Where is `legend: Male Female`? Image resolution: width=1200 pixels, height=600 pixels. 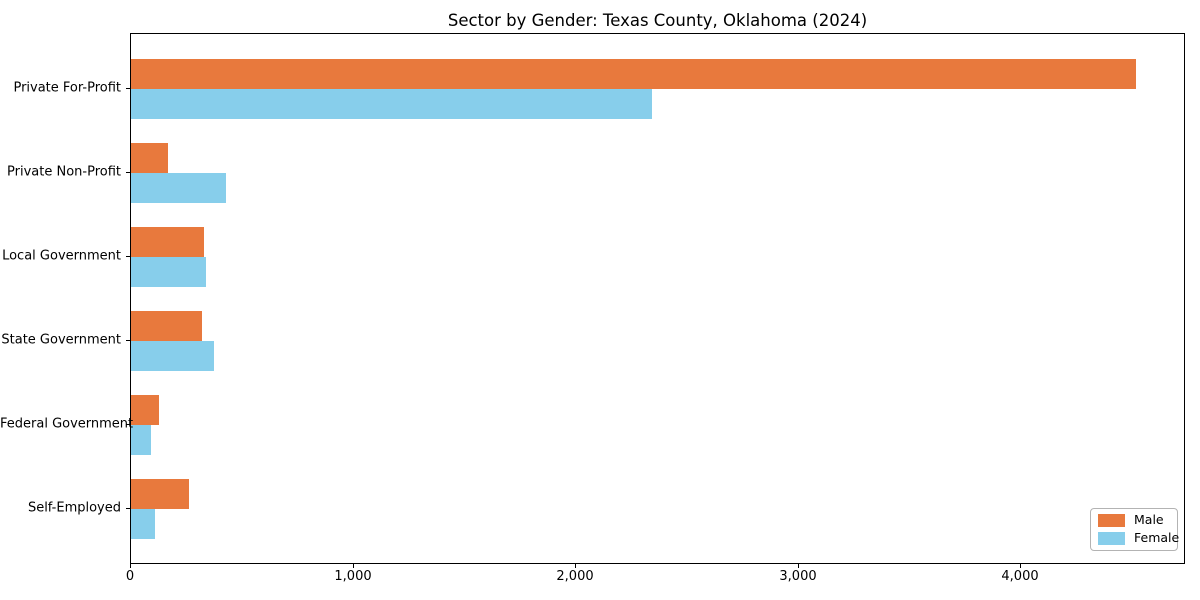
legend: Male Female is located at coordinates (1135, 529).